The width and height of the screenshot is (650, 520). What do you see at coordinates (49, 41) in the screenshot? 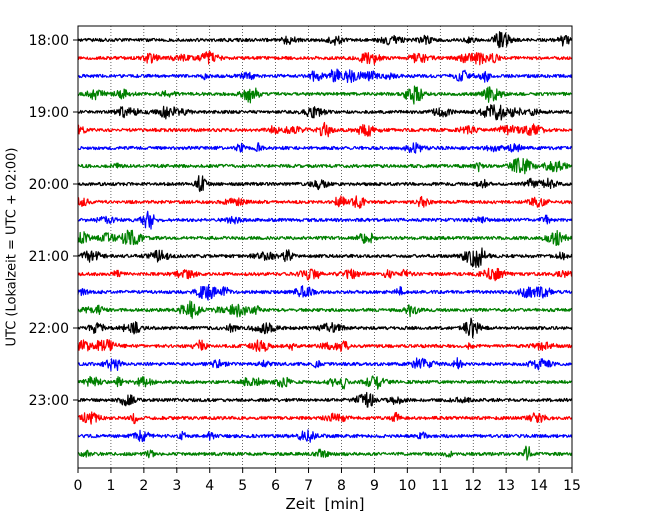
I see `y-tick-label-1800: 18:00` at bounding box center [49, 41].